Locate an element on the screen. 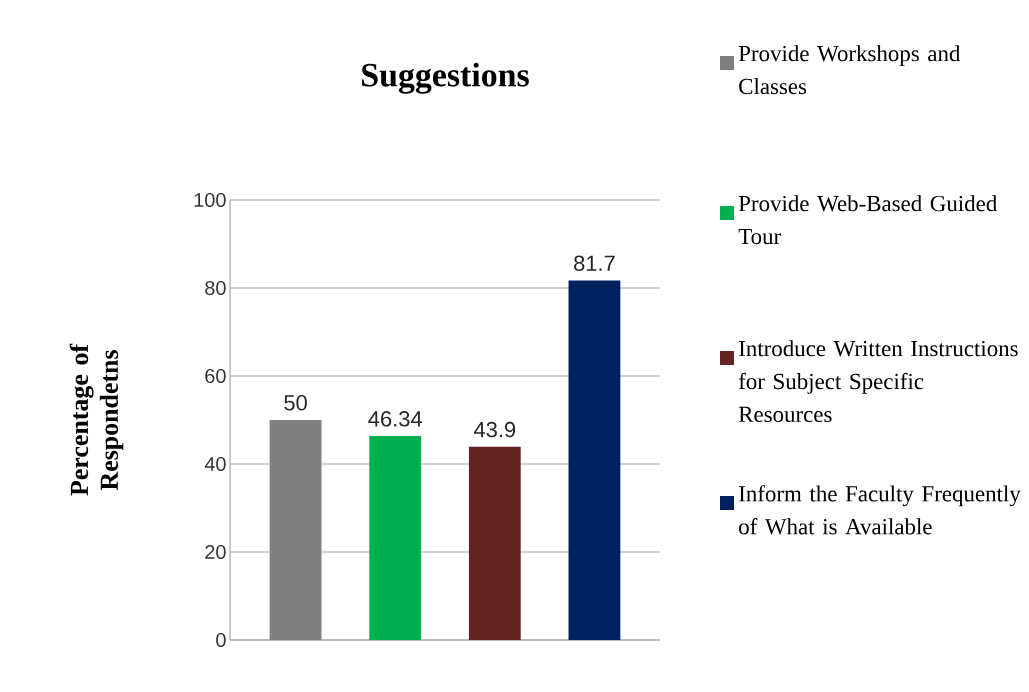 The height and width of the screenshot is (692, 1029). y-tick-label: 80 is located at coordinates (215, 288).